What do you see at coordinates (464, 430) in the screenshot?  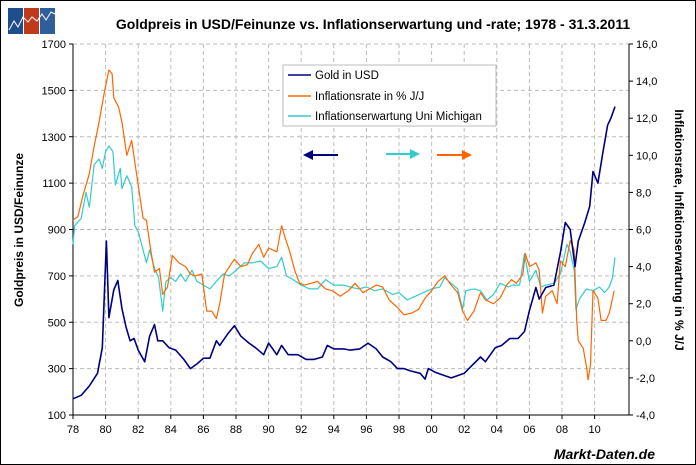 I see `x-tick-label: 02` at bounding box center [464, 430].